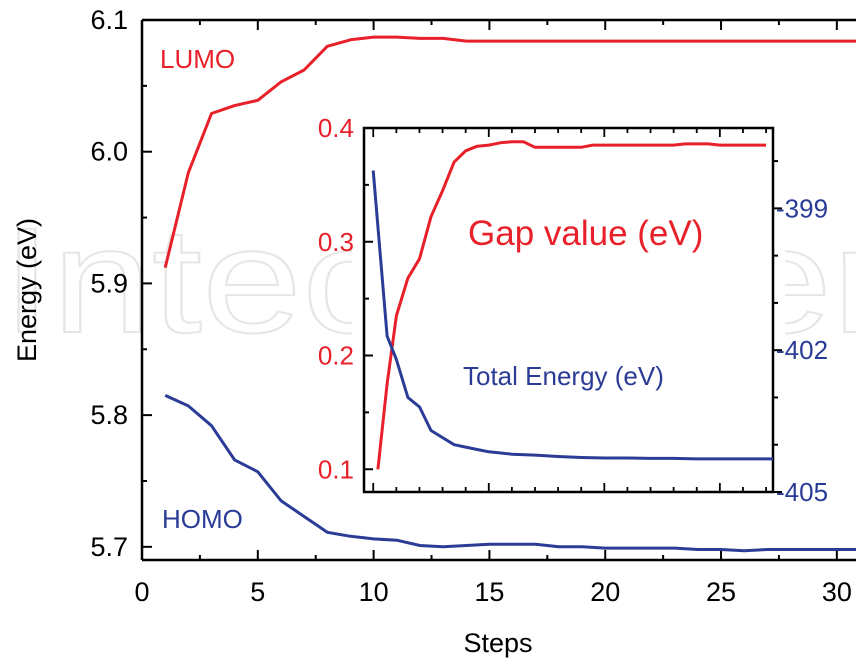 The width and height of the screenshot is (856, 661). Describe the element at coordinates (27, 290) in the screenshot. I see `main-y-axis-label: Energy (eV)` at that location.